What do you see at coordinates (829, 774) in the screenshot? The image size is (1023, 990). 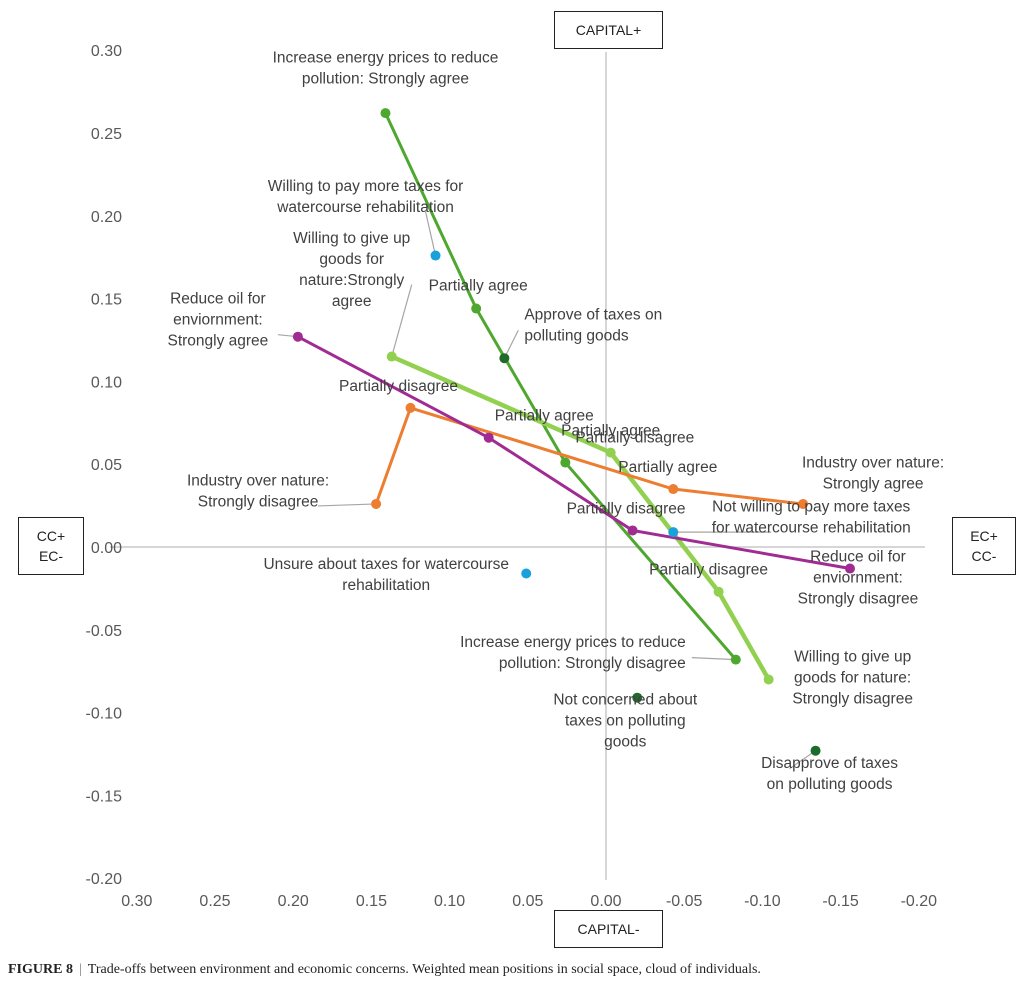 I see `data-label: Disapprove of taxes on polluting goods` at bounding box center [829, 774].